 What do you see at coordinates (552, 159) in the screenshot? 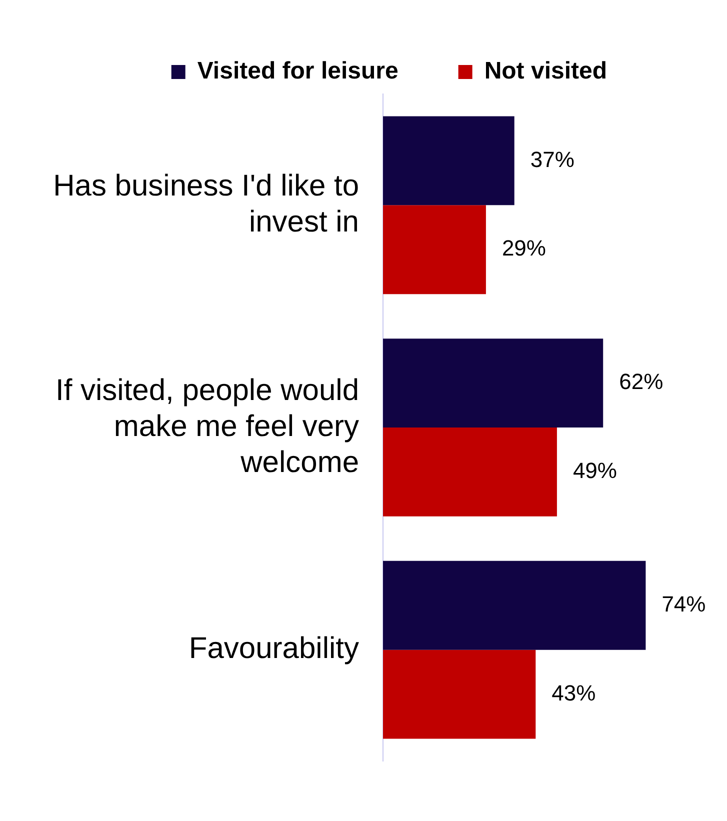
I see `data-label: 37%` at bounding box center [552, 159].